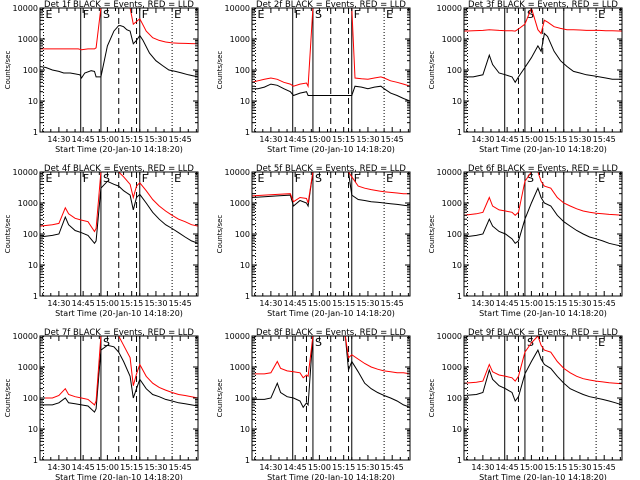  Describe the element at coordinates (331, 5) in the screenshot. I see `panel-title: Det 2f BLACK = Events, RED = LLD` at that location.